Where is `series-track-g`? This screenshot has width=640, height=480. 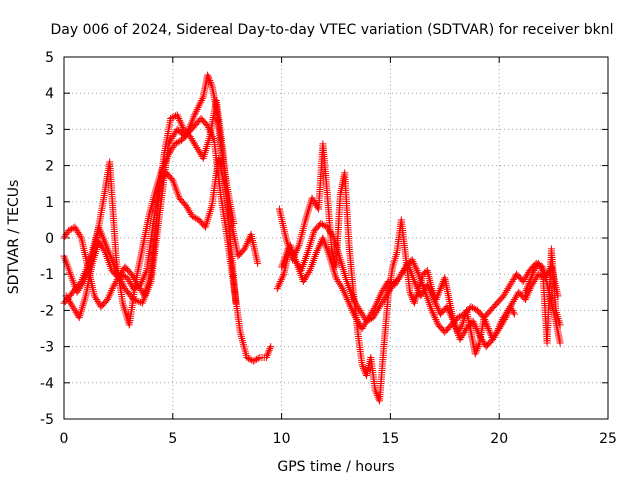
series-track-g is located at coordinates (417, 292).